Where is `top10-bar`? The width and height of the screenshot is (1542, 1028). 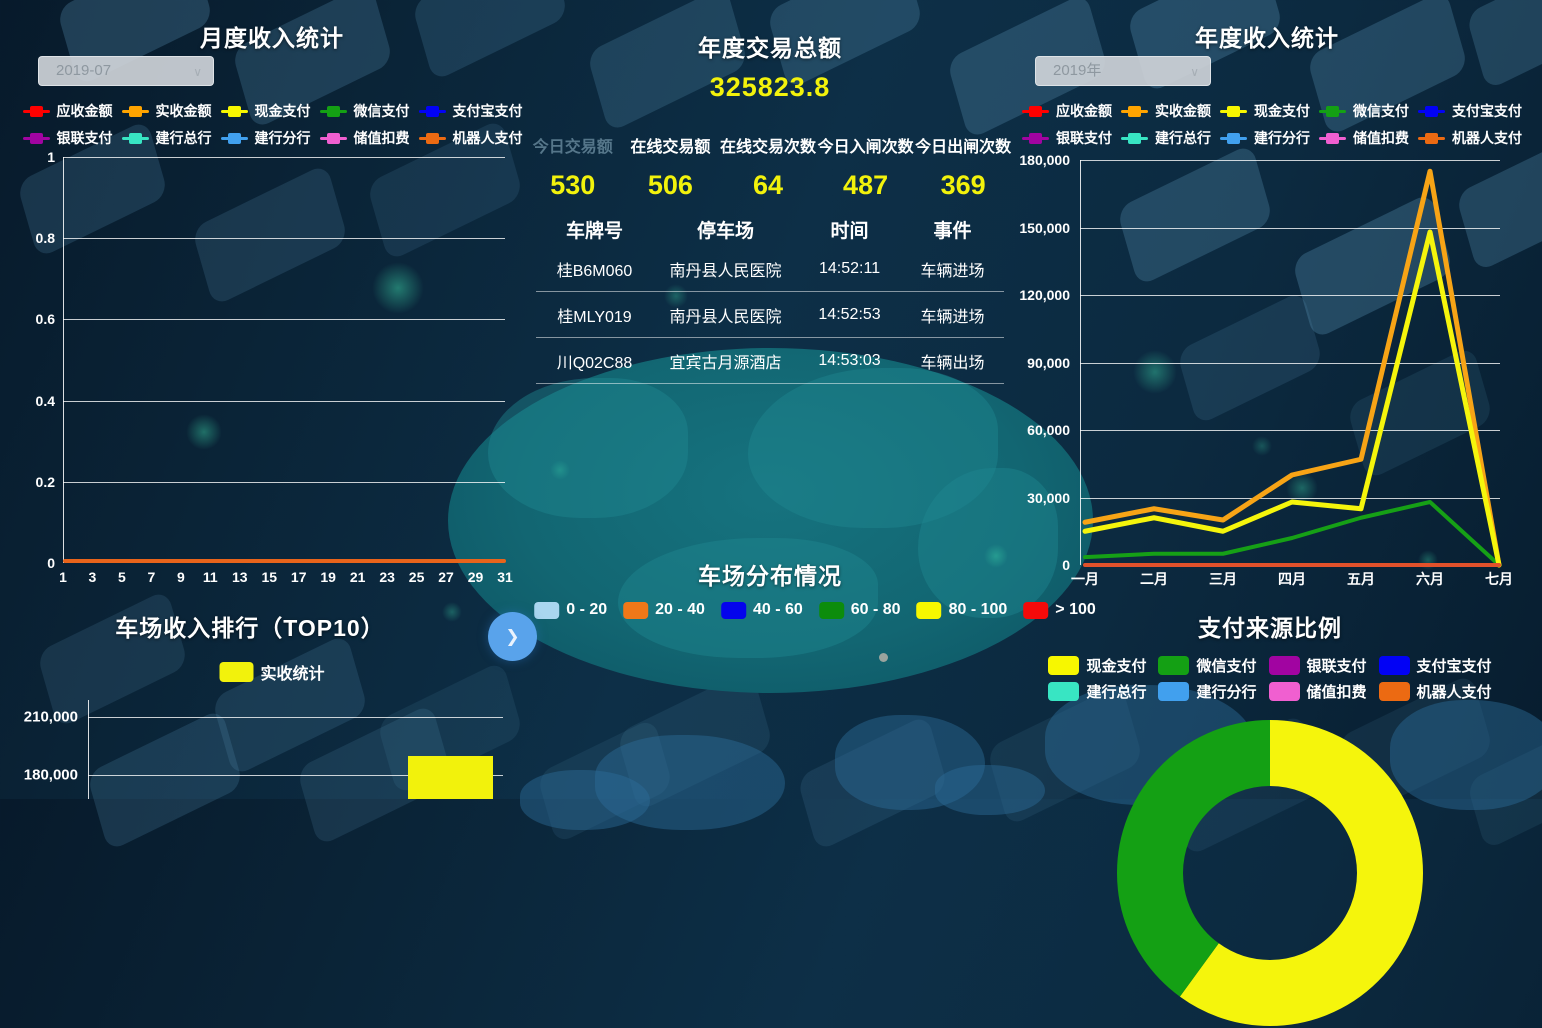
top10-bar is located at coordinates (450, 777).